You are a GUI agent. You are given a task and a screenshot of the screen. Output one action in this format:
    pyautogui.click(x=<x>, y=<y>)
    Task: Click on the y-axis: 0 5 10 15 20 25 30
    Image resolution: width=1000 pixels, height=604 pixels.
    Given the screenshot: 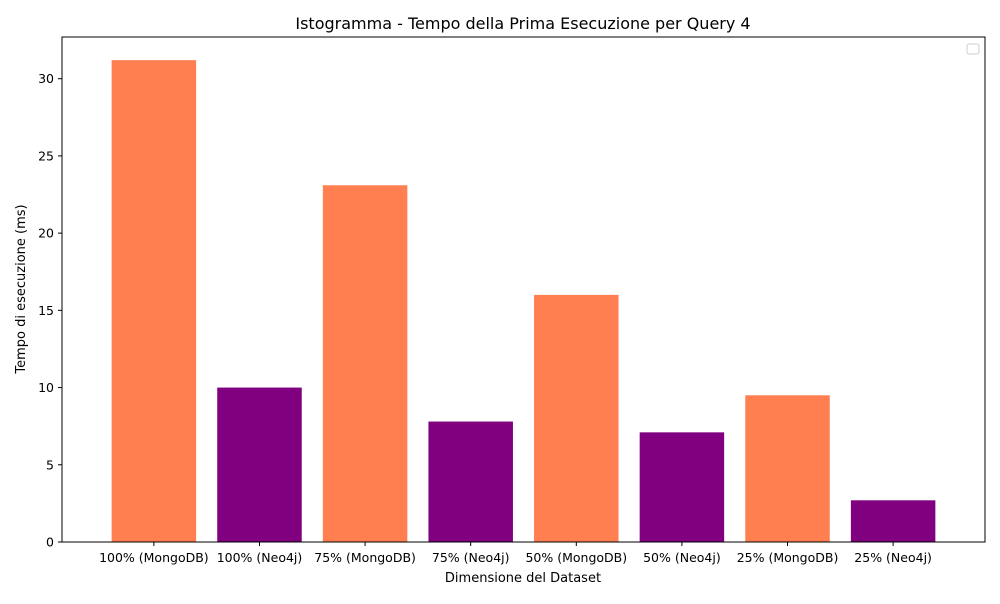 What is the action you would take?
    pyautogui.click(x=50, y=310)
    